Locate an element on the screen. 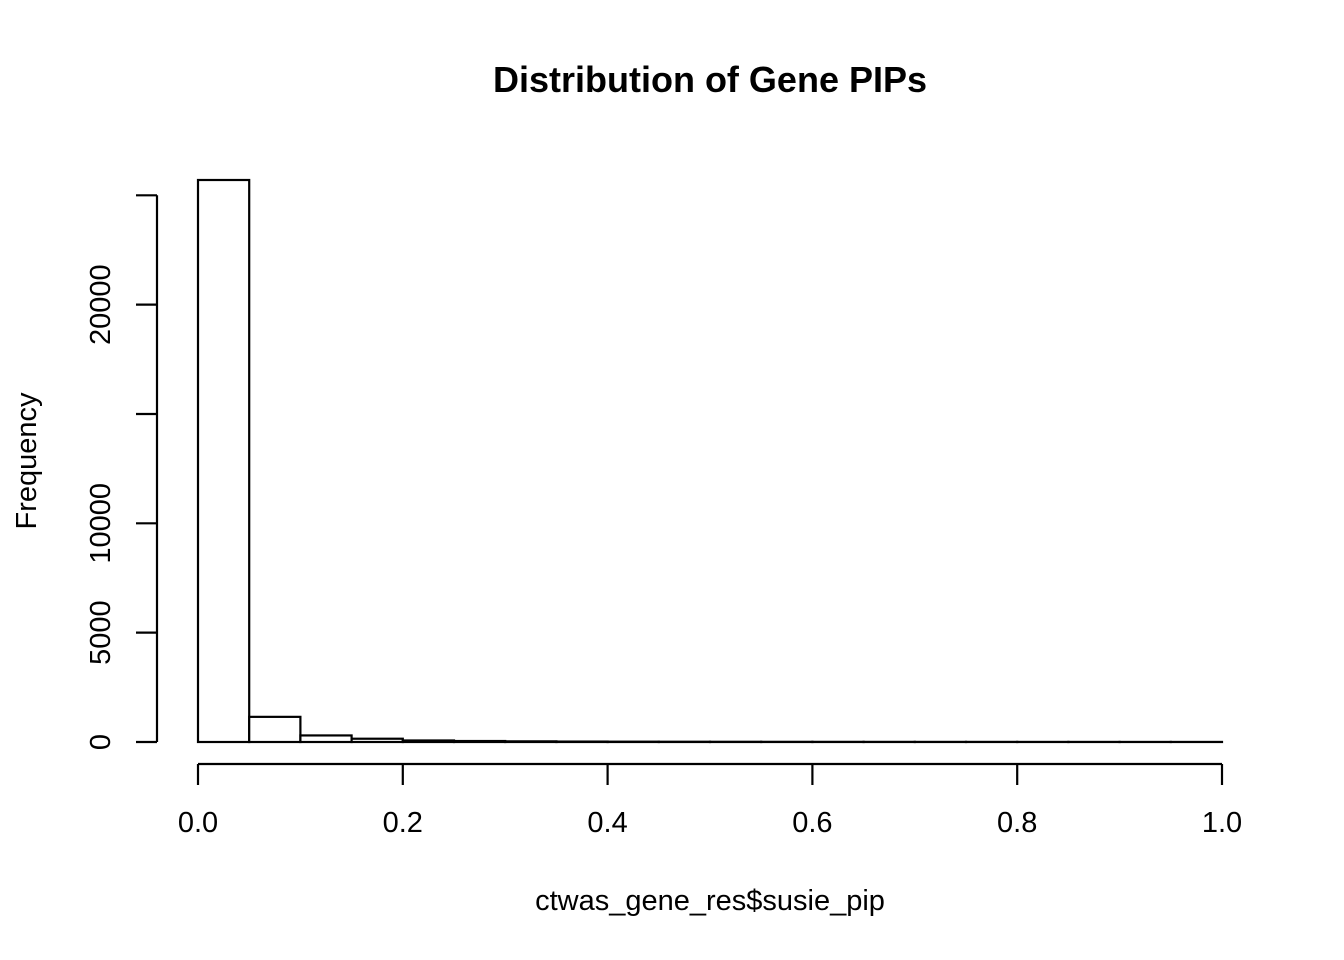 The image size is (1344, 960). x-tick-label: 0.6 is located at coordinates (812, 823).